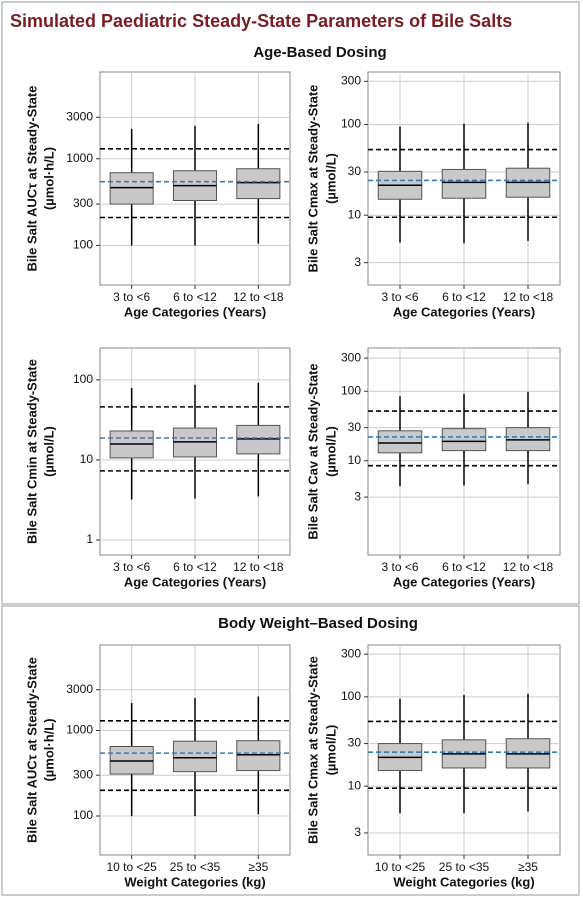  Describe the element at coordinates (312, 451) in the screenshot. I see `y-axis-title: Bile Salt Cav at Steady-State` at that location.